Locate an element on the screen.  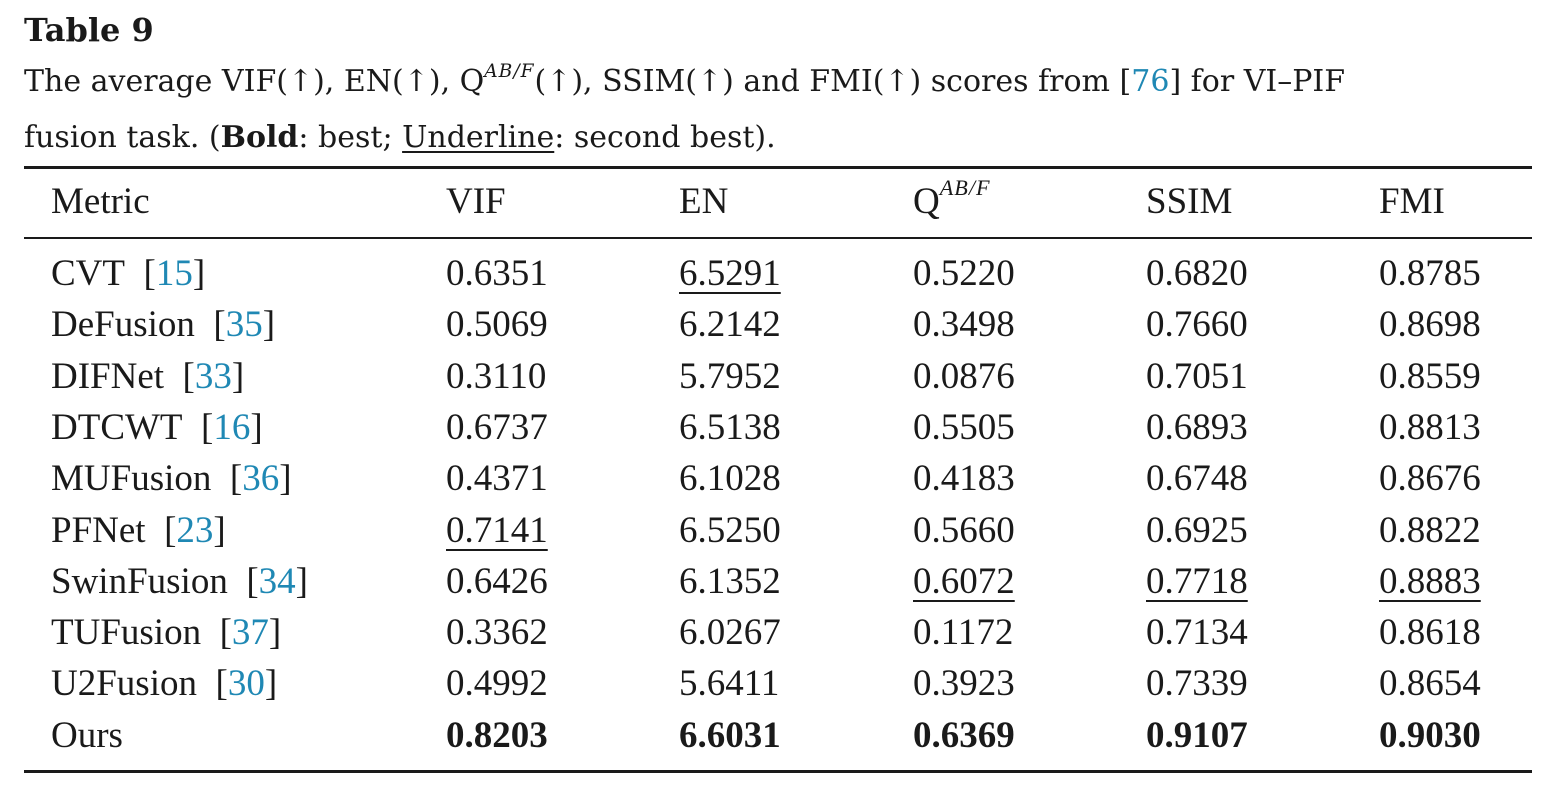
score-q: 0.3923 is located at coordinates (964, 684).